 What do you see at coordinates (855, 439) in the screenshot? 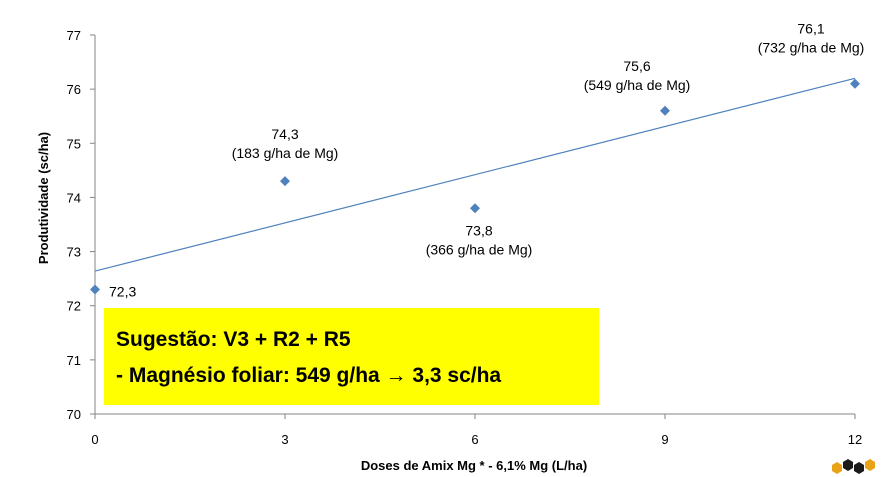
I see `x-tick-label: 12` at bounding box center [855, 439].